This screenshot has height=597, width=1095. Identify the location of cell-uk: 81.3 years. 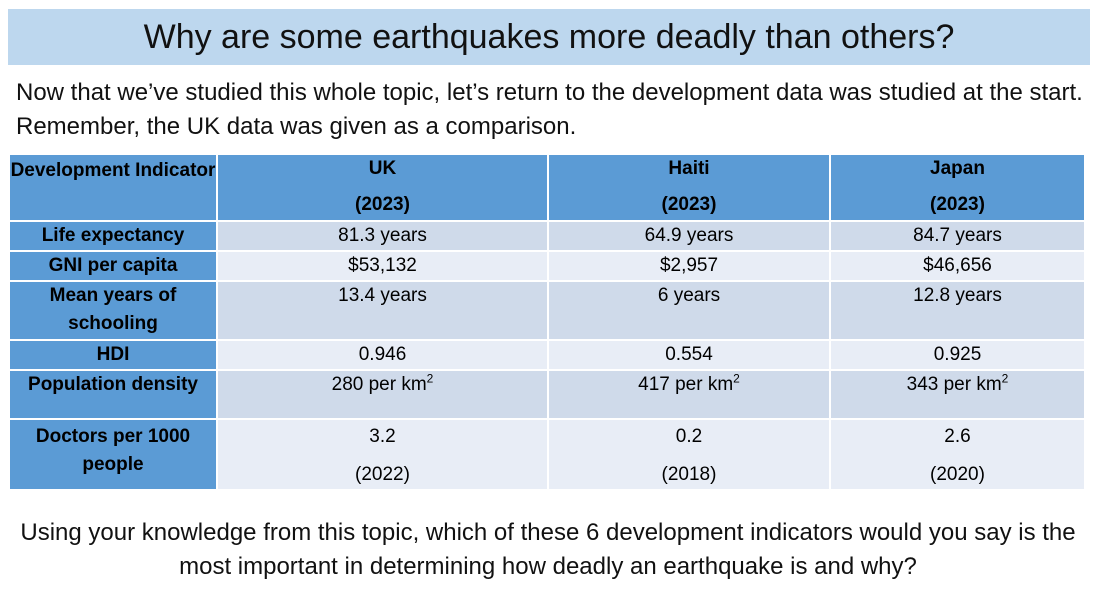
(382, 236).